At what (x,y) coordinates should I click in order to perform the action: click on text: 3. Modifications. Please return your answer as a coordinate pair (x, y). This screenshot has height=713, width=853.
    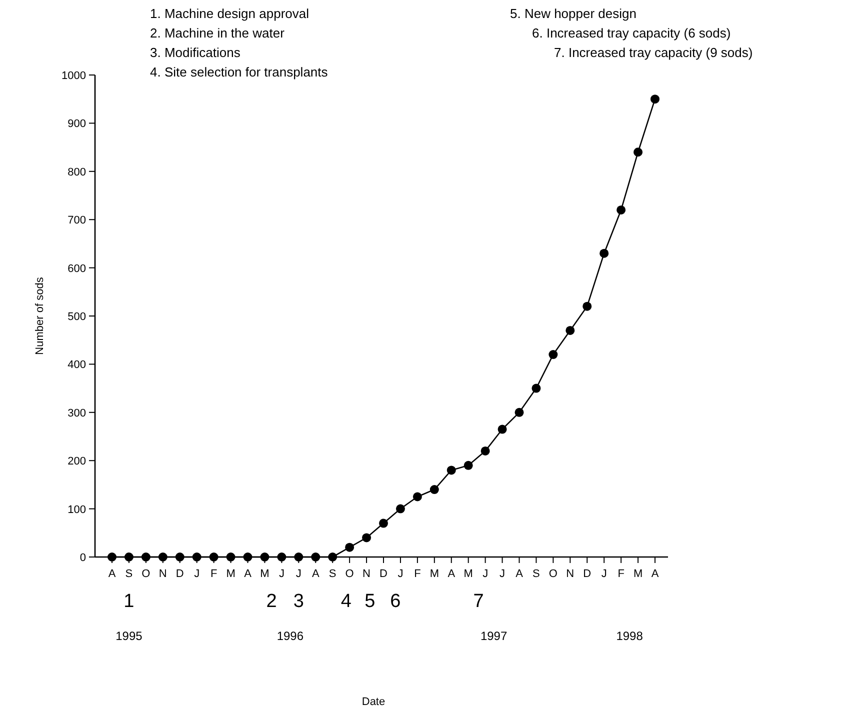
    Looking at the image, I should click on (195, 52).